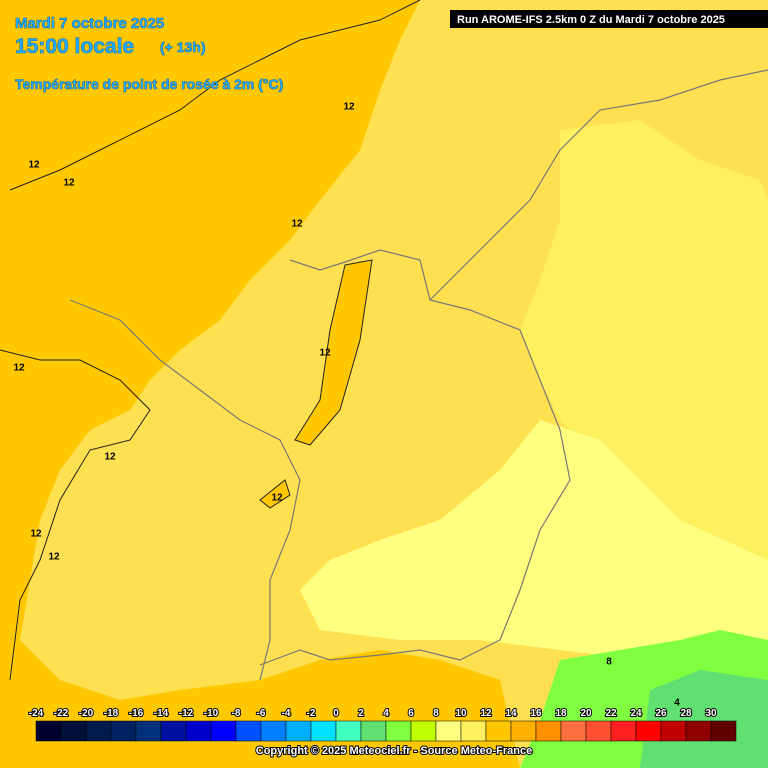  What do you see at coordinates (677, 703) in the screenshot?
I see `contour-label: 4` at bounding box center [677, 703].